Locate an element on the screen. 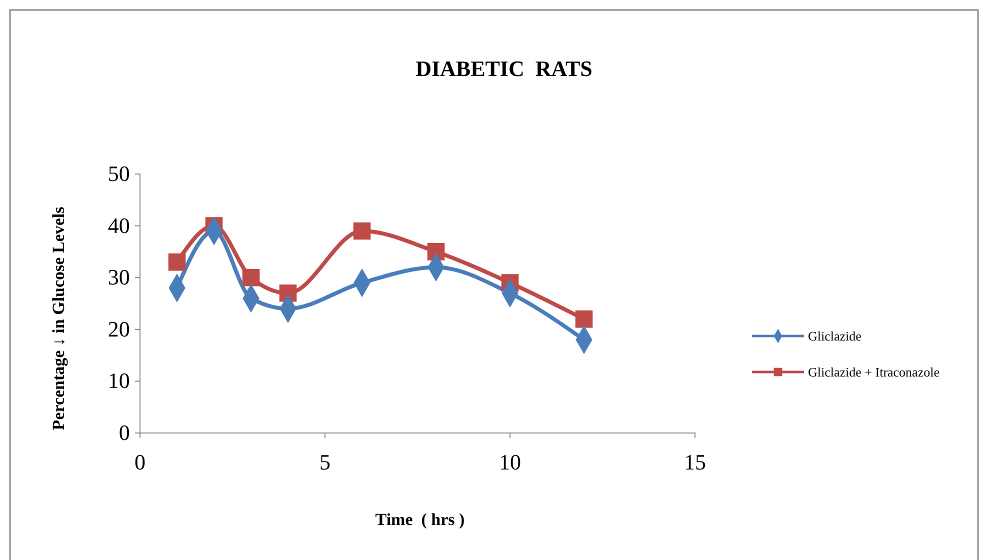 Image resolution: width=983 pixels, height=560 pixels. chart-title: DIABETIC RATS is located at coordinates (504, 68).